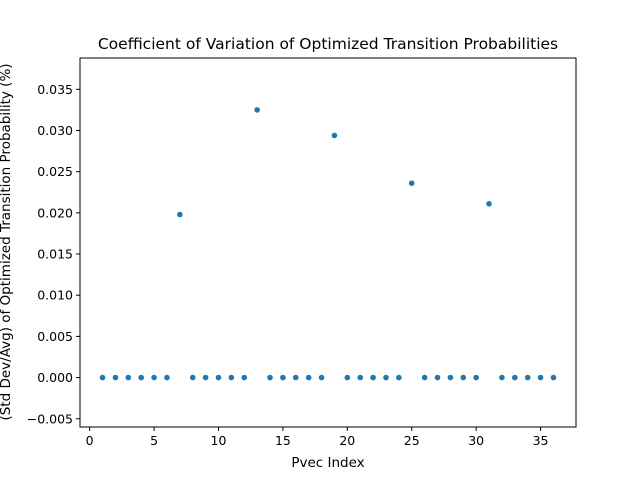 The width and height of the screenshot is (640, 480). I want to click on x-tick-label: 20, so click(347, 440).